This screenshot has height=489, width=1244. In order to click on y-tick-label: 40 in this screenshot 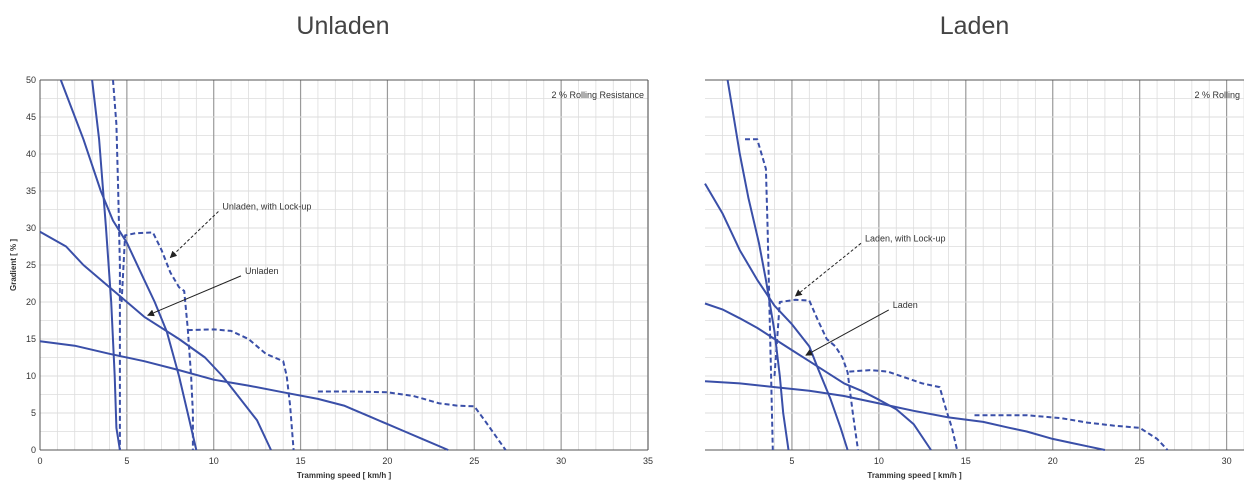, I will do `click(31, 154)`.